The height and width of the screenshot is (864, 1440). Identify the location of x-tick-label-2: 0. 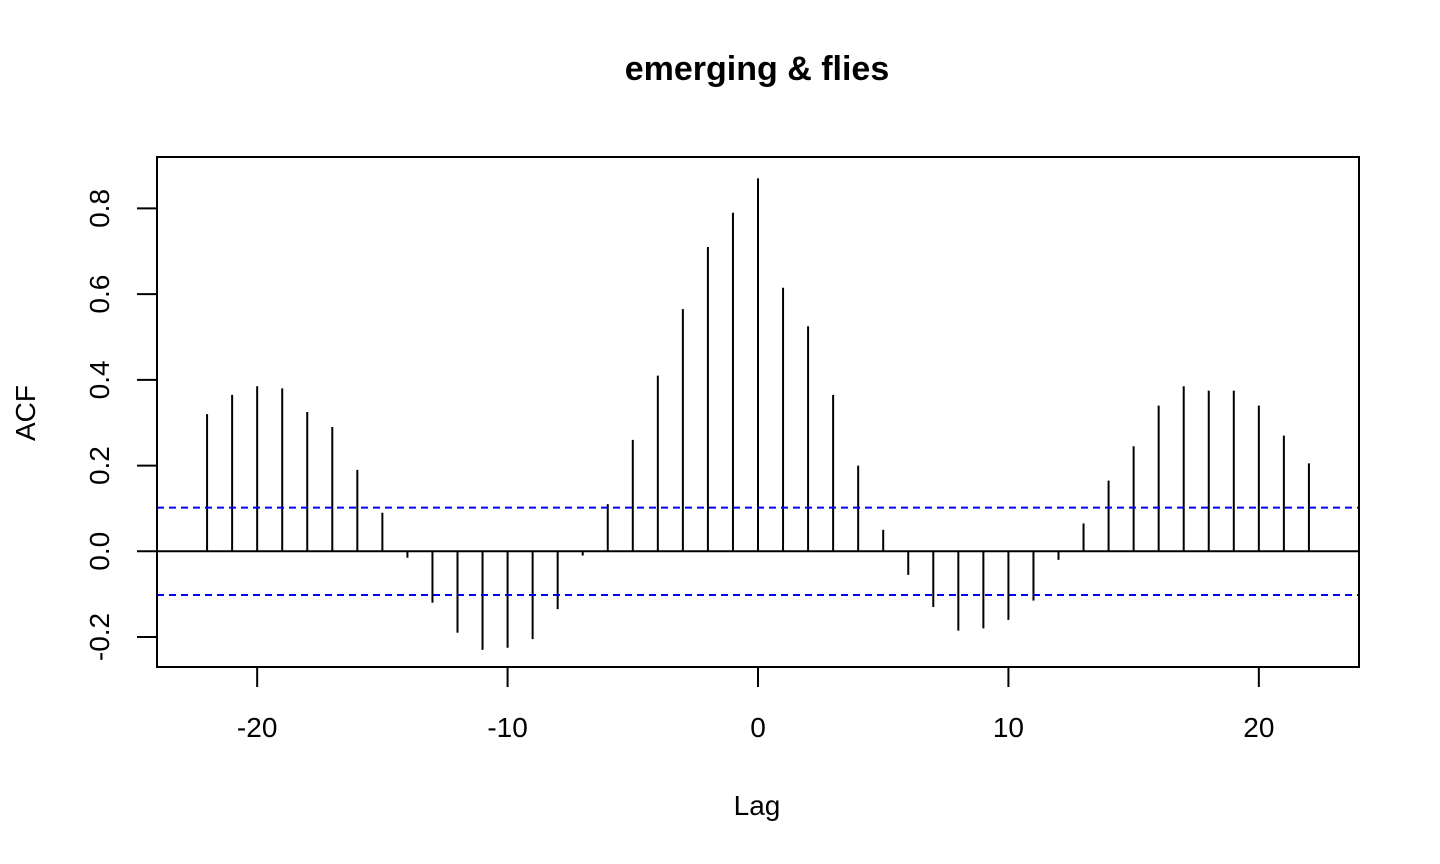
(758, 727).